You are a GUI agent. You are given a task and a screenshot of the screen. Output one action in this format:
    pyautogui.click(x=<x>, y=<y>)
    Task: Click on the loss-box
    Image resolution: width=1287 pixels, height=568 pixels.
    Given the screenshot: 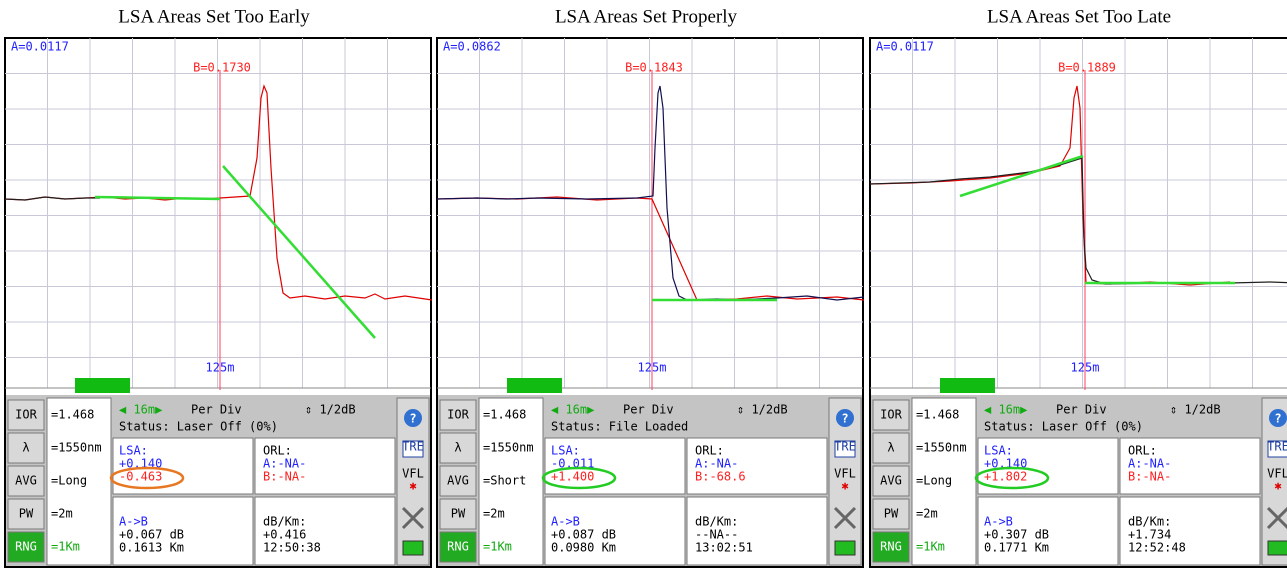 What is the action you would take?
    pyautogui.click(x=615, y=531)
    